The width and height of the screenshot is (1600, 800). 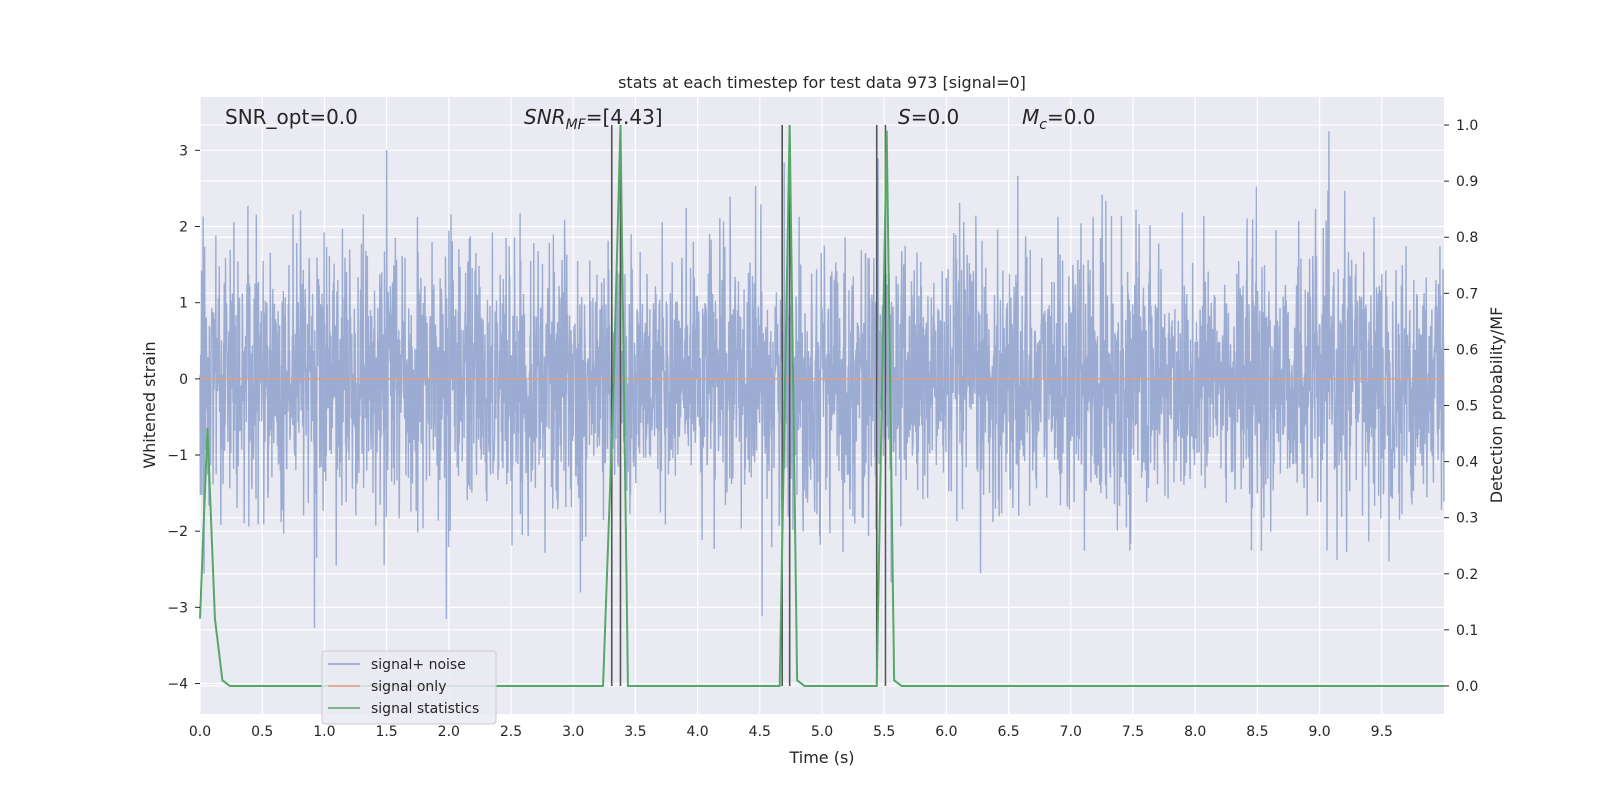 What do you see at coordinates (449, 732) in the screenshot?
I see `x-tick-label: 2.0` at bounding box center [449, 732].